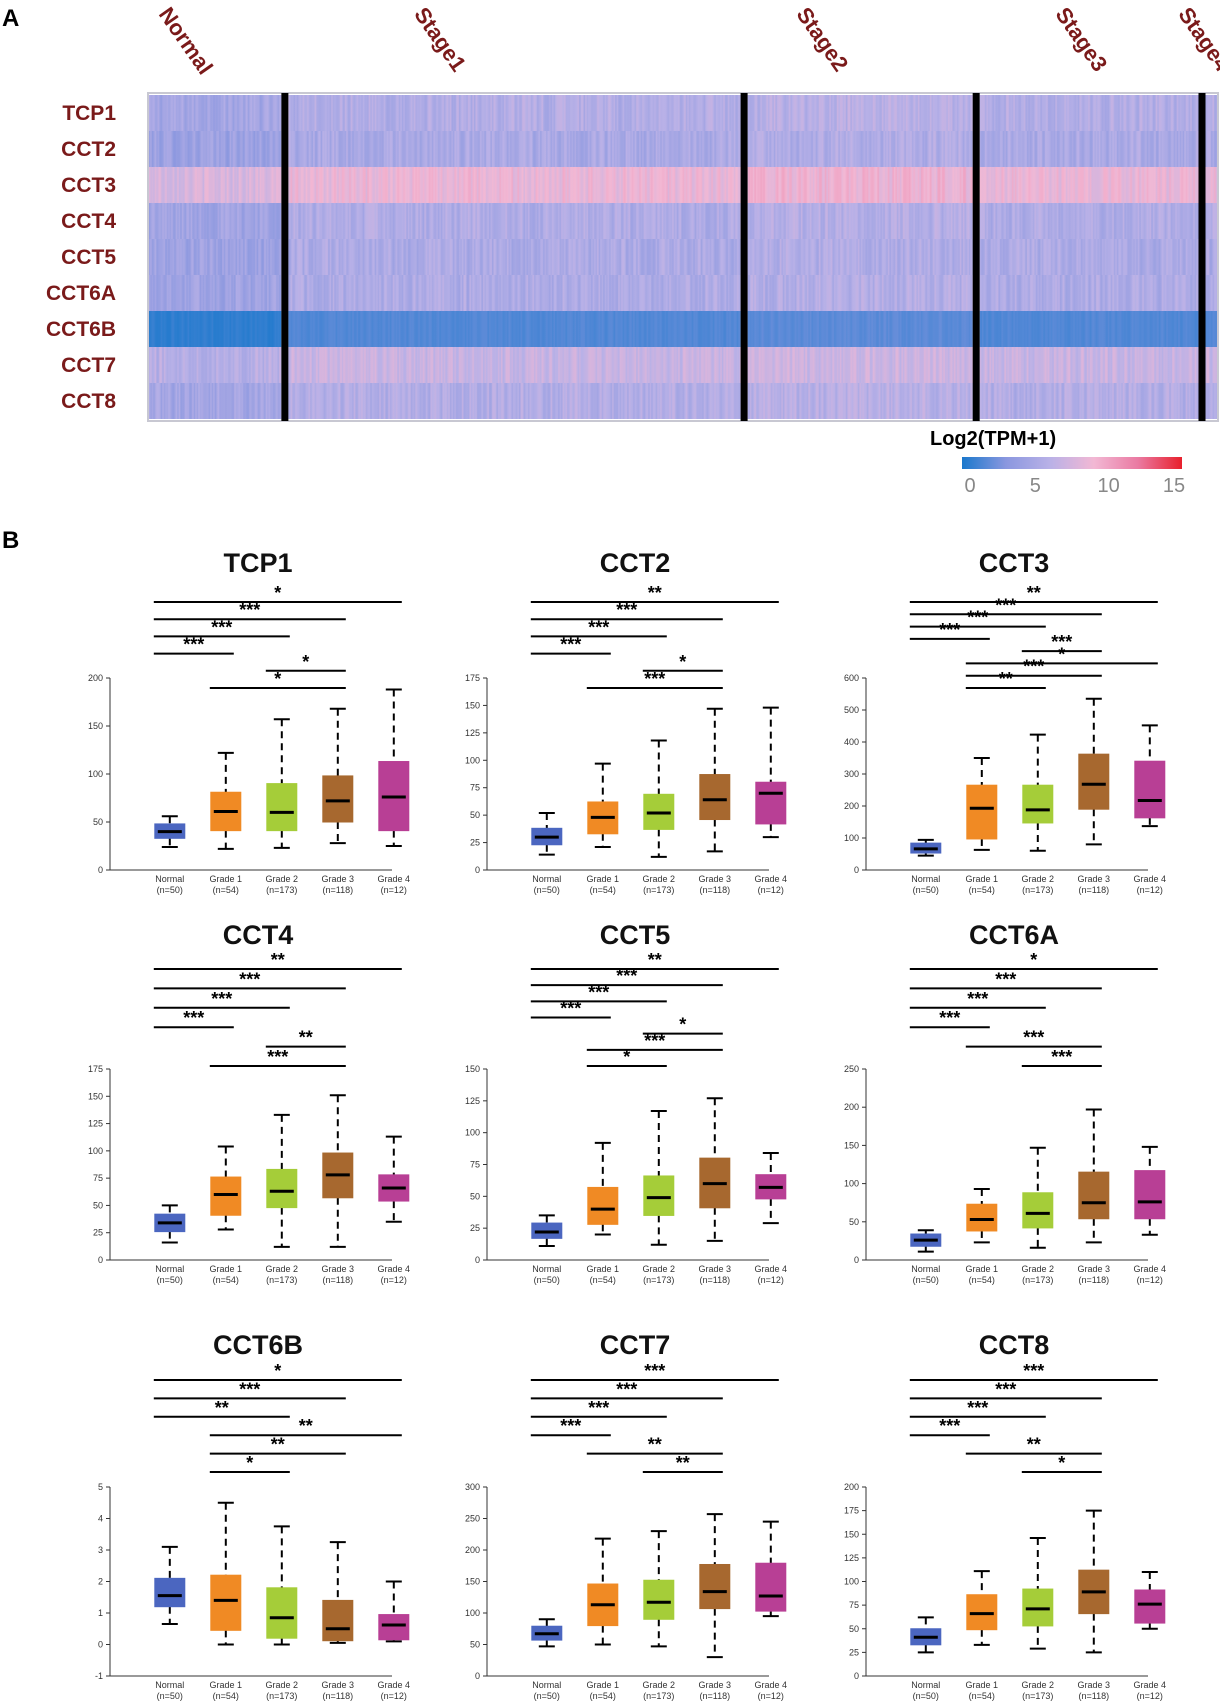  What do you see at coordinates (10, 18) in the screenshot?
I see `panel-a-label: A` at bounding box center [10, 18].